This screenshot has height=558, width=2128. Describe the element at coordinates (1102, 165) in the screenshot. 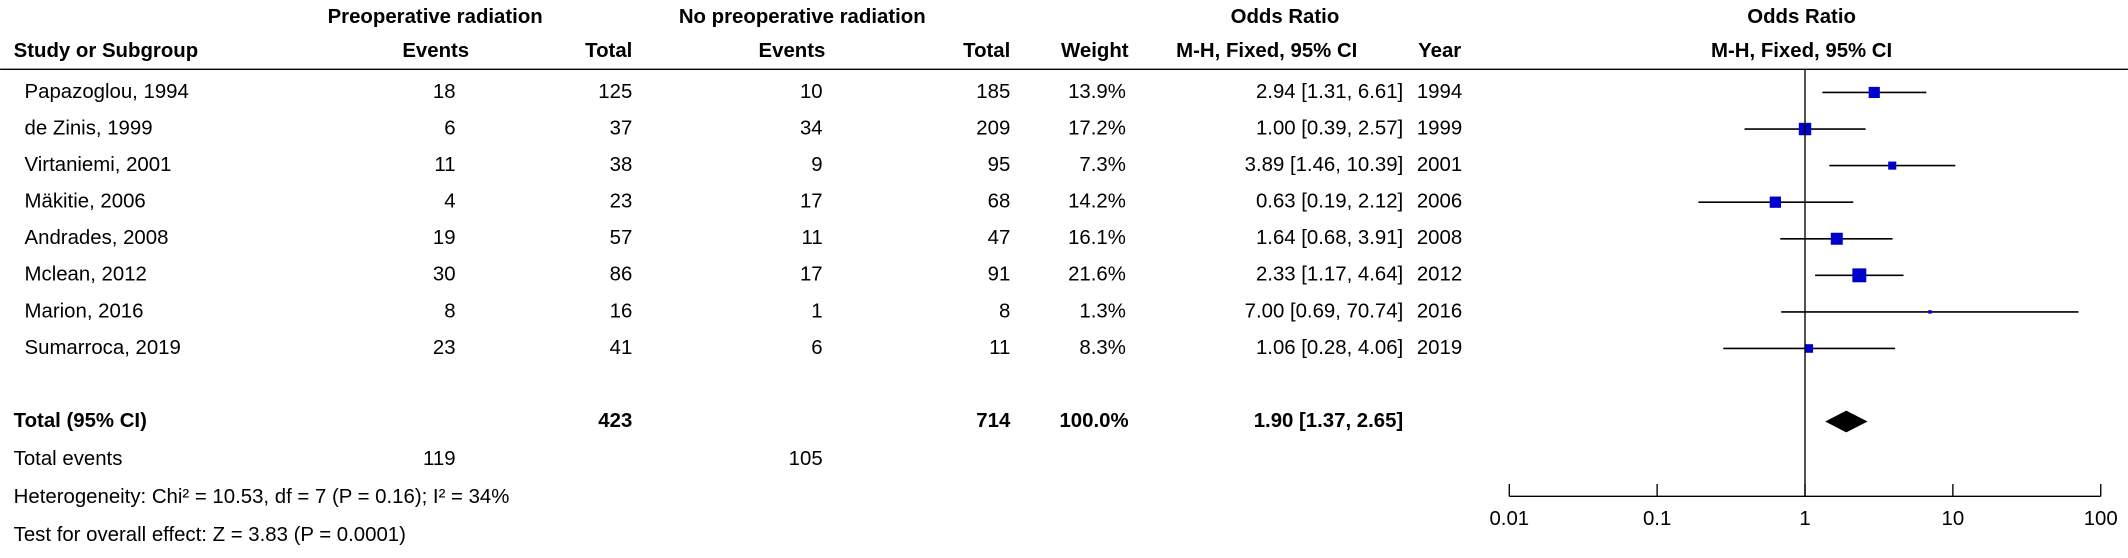

I see `weight: 7.3%` at that location.